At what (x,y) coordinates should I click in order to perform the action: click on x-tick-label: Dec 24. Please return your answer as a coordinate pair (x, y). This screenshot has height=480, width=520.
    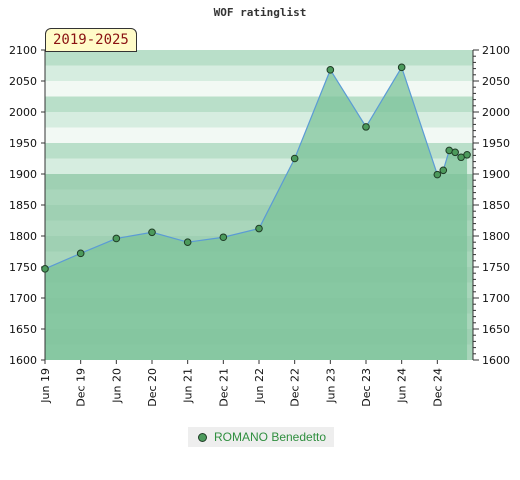
    Looking at the image, I should click on (437, 387).